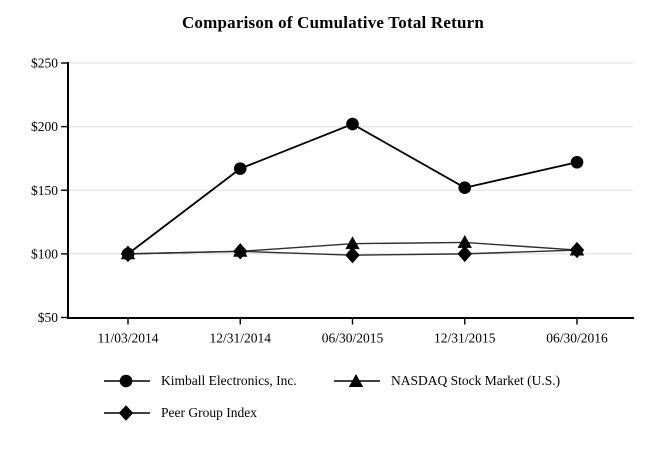 This screenshot has width=666, height=452. I want to click on legend-label-peer: Peer Group Index, so click(209, 412).